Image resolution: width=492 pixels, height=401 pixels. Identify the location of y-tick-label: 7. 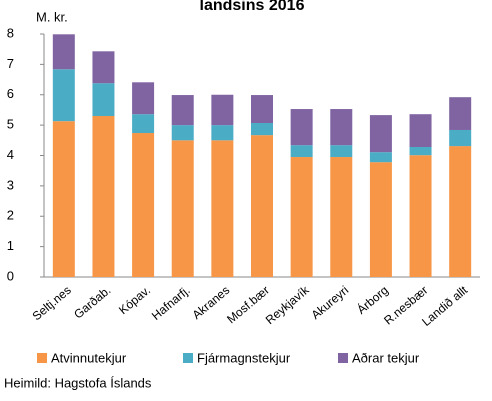
(10, 63).